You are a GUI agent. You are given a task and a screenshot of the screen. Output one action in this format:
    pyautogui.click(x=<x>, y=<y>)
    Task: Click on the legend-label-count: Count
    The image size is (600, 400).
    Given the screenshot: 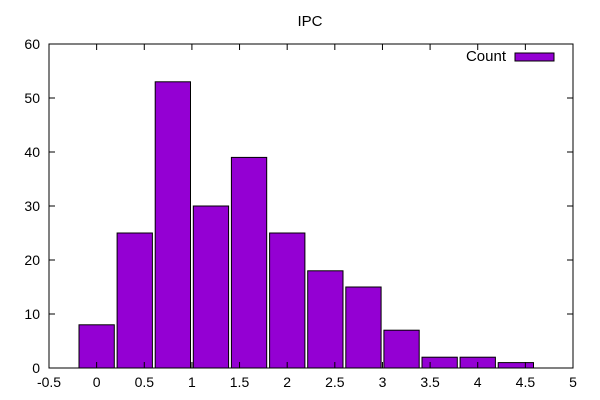 What is the action you would take?
    pyautogui.click(x=486, y=56)
    